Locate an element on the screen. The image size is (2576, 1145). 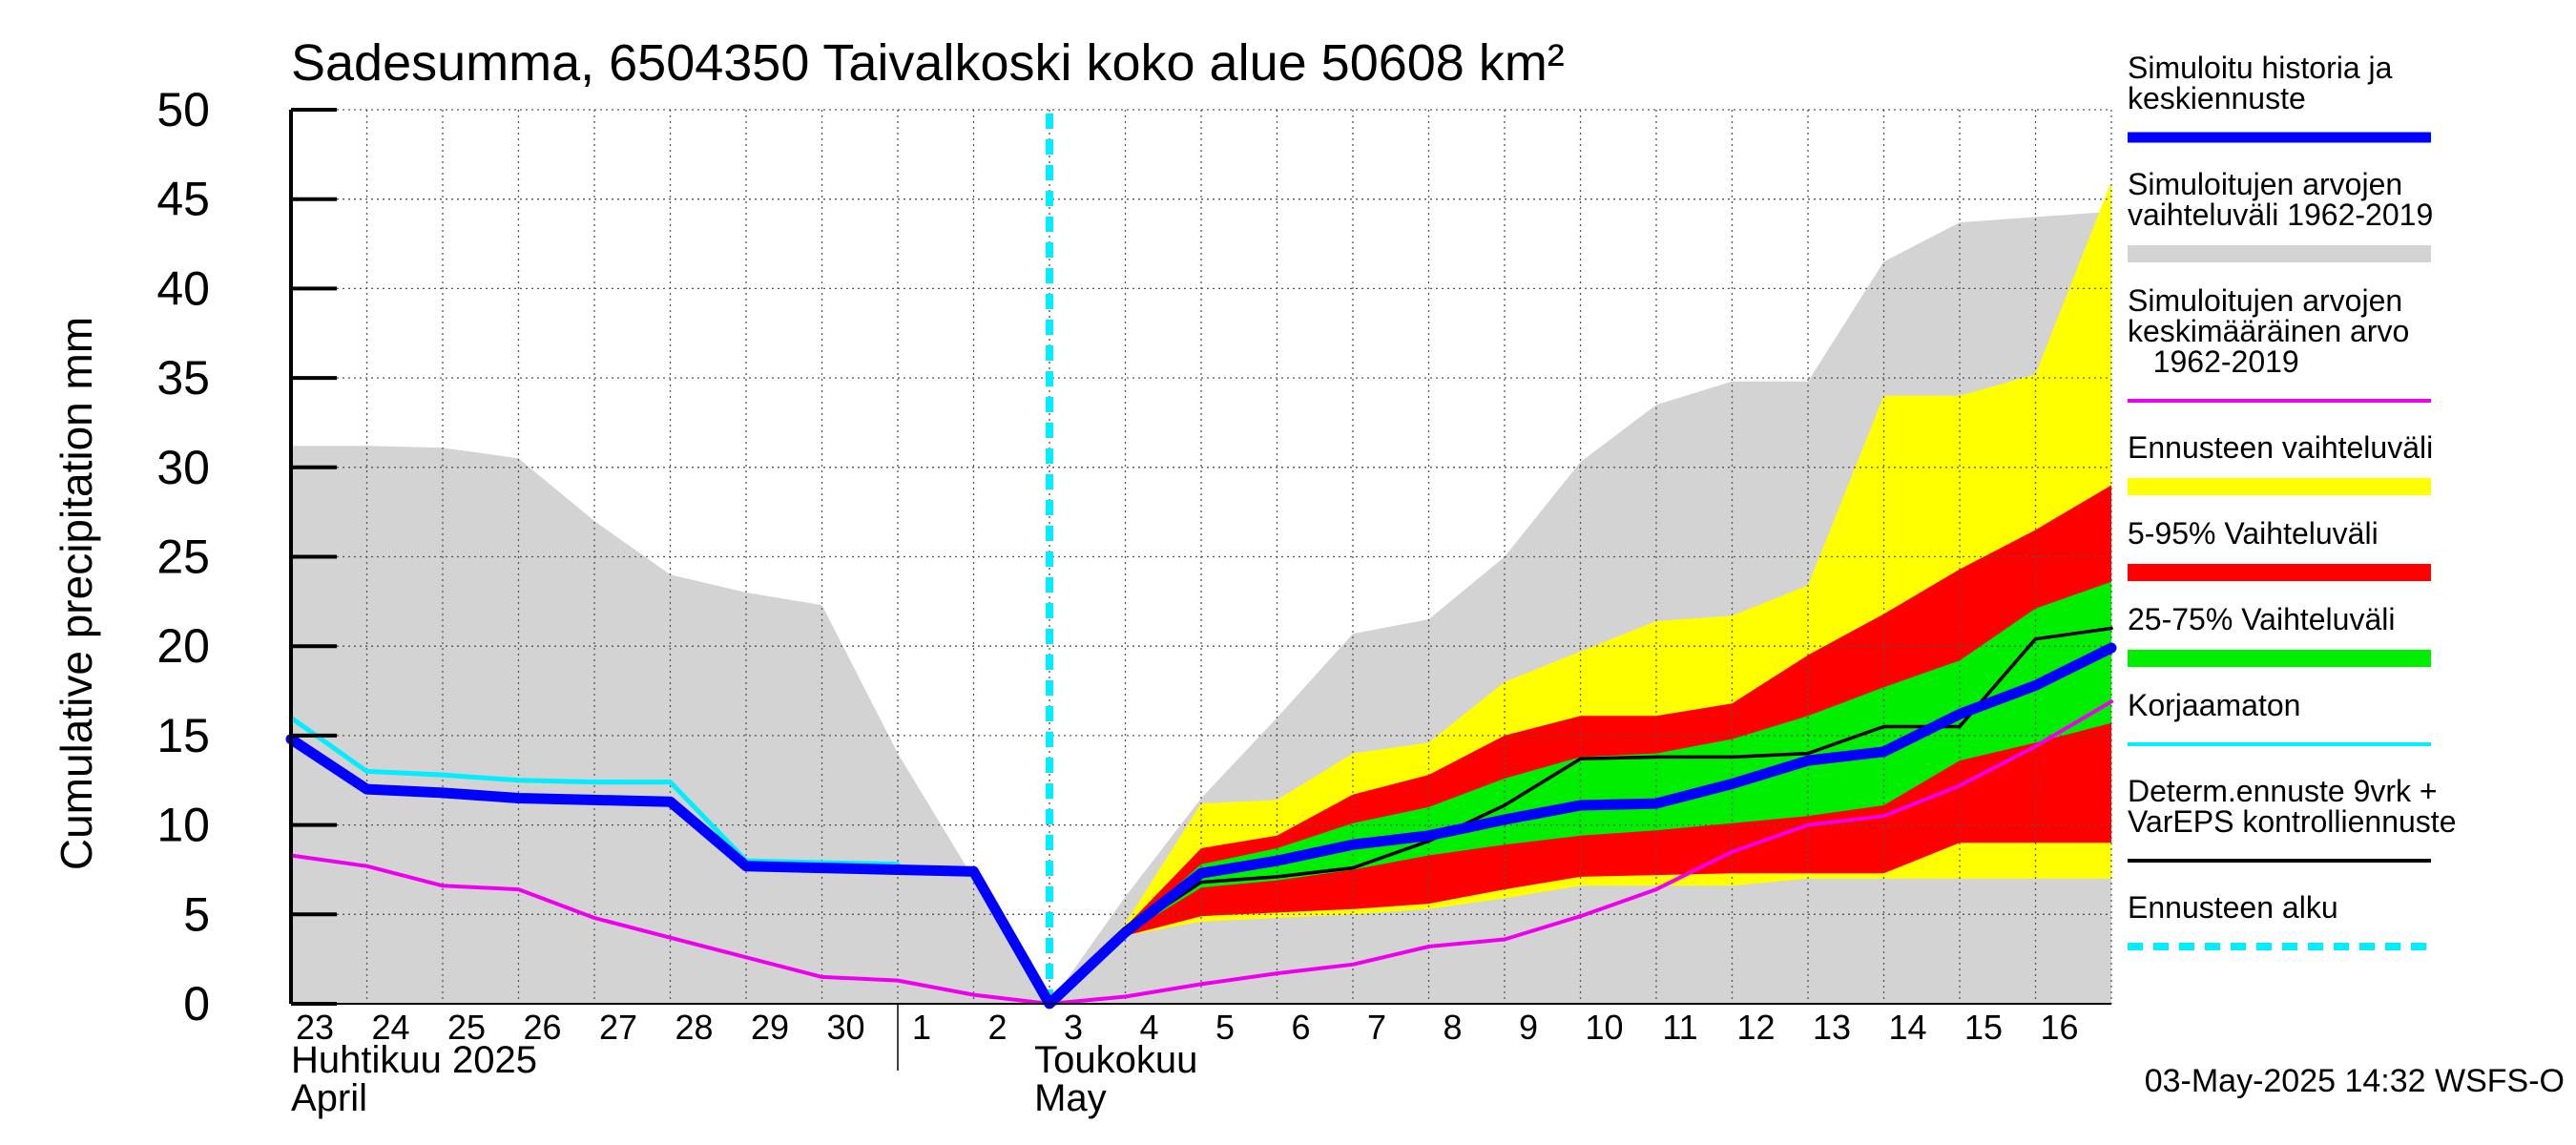
y-tick-label: 5 is located at coordinates (196, 914).